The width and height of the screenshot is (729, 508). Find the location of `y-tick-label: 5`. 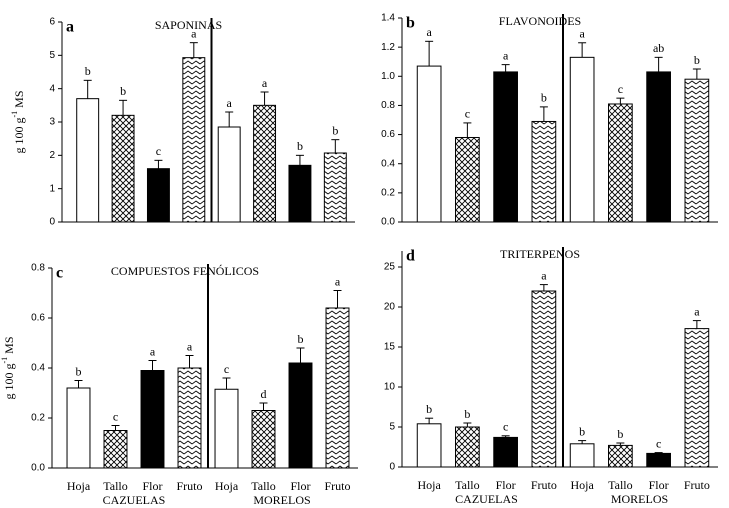

y-tick-label: 5 is located at coordinates (392, 427).